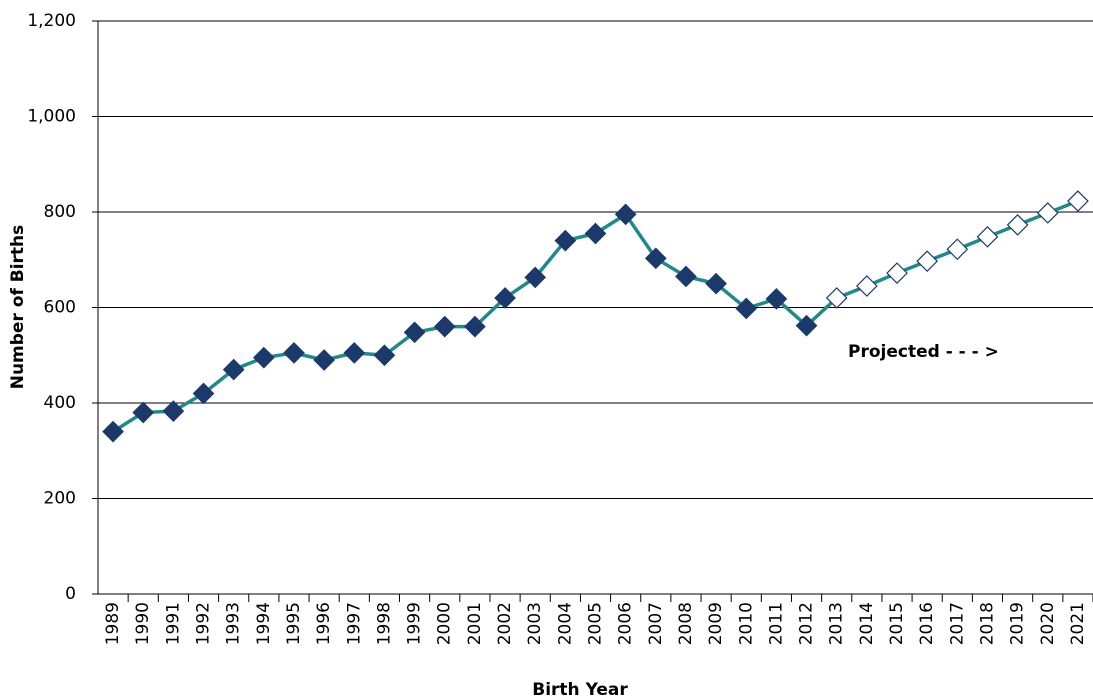 This screenshot has width=1093, height=700. I want to click on y-tick-label: 0, so click(70, 594).